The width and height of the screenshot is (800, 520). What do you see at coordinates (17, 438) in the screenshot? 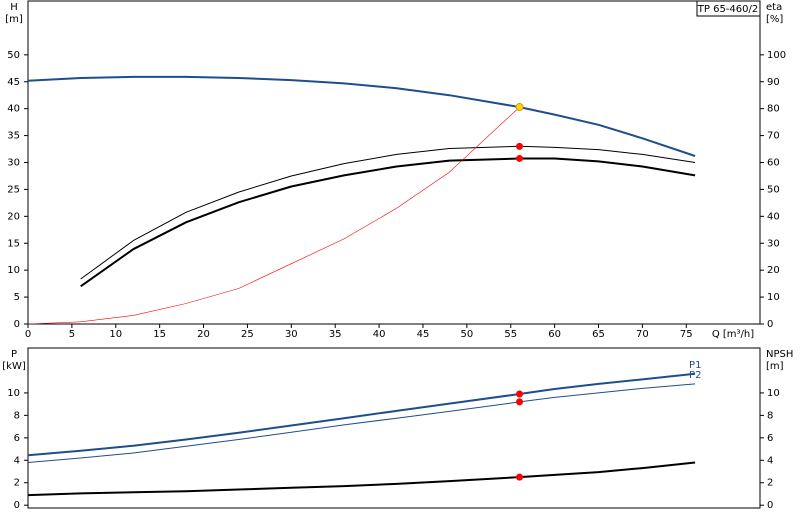
I see `y-tick-label: 6` at bounding box center [17, 438].